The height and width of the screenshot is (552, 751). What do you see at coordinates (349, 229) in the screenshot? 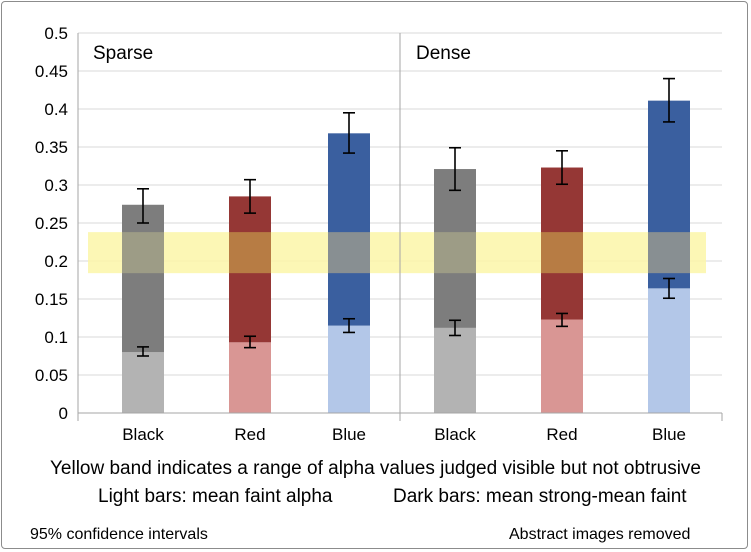
I see `bar-strong-sparse-blue` at bounding box center [349, 229].